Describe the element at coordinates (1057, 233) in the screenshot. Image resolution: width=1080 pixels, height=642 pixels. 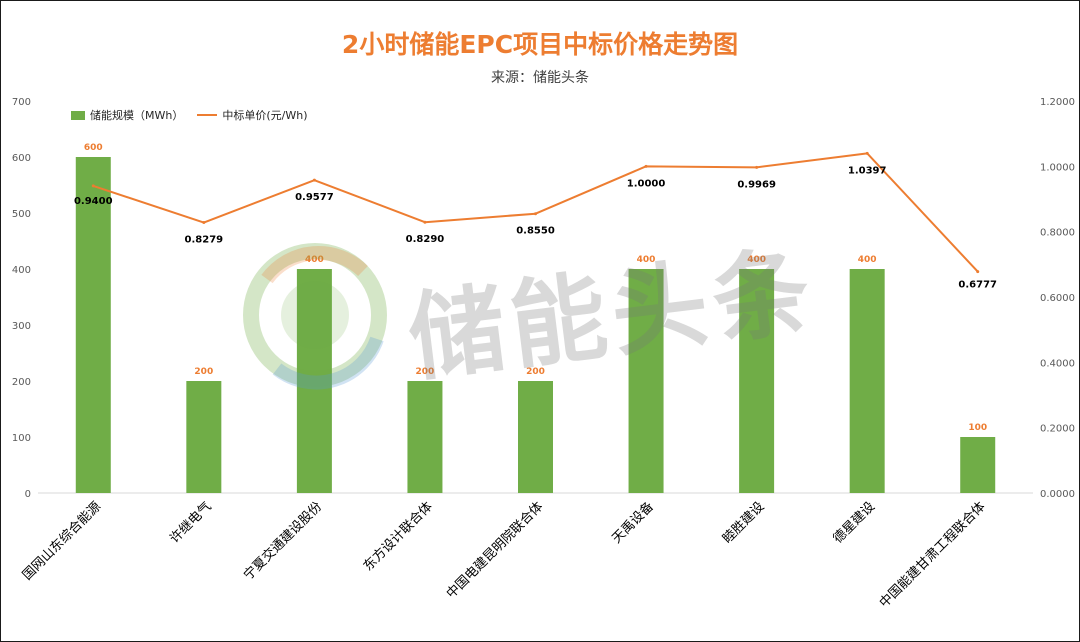
I see `y-right-tick-label: 0.8000` at that location.